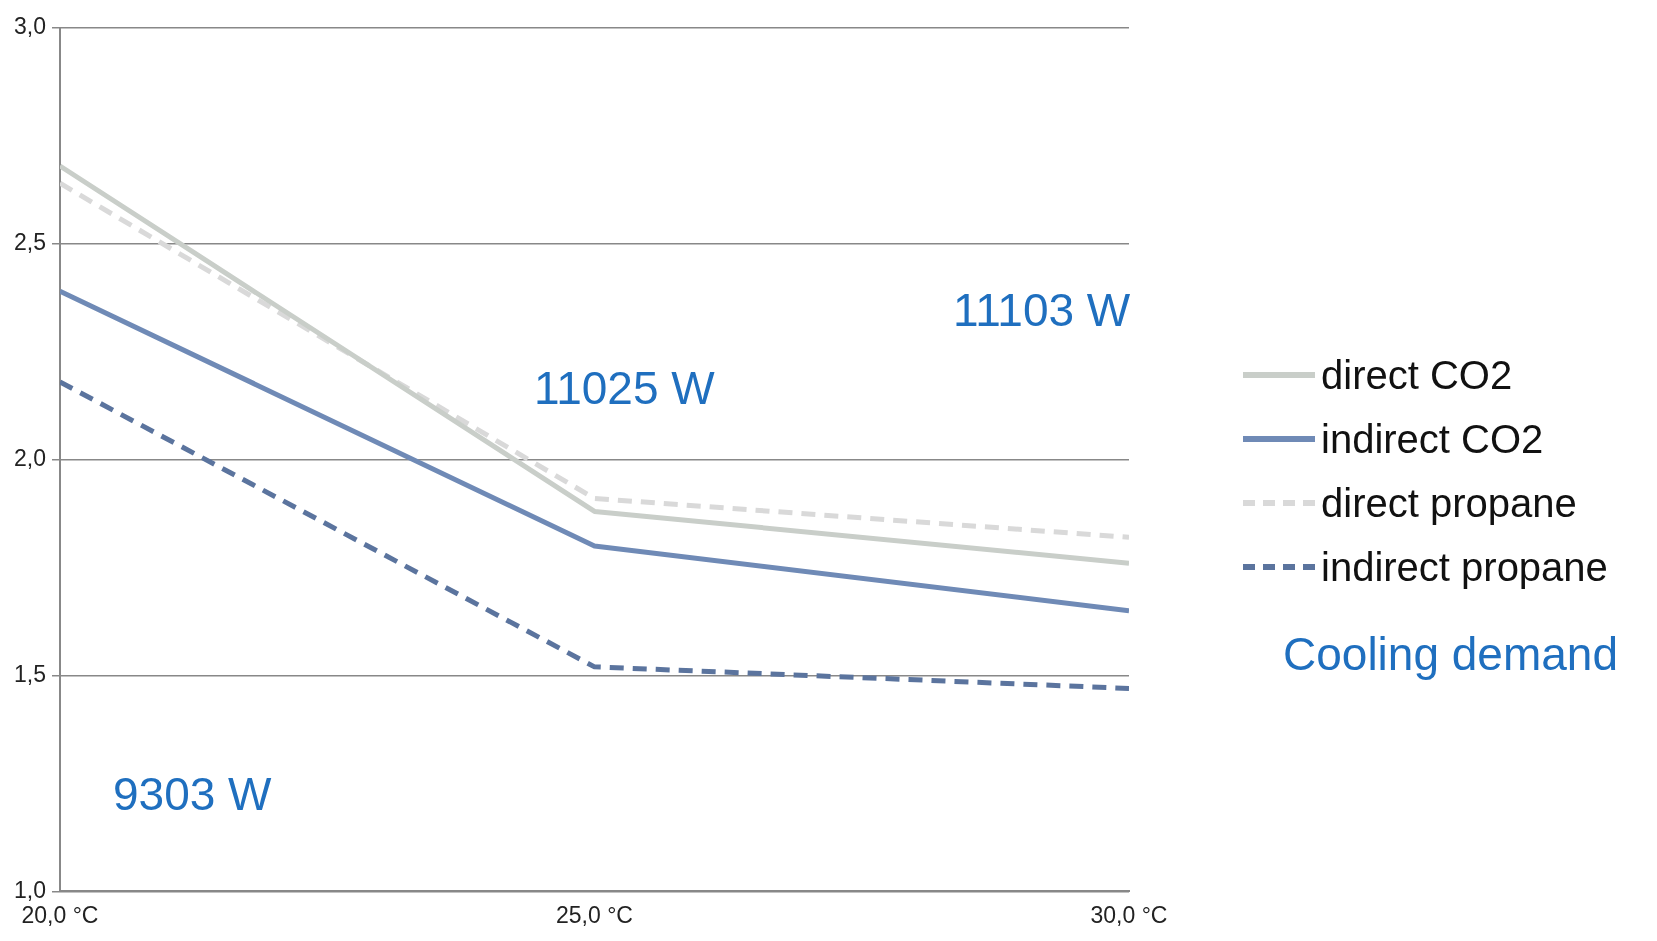  What do you see at coordinates (1464, 567) in the screenshot?
I see `legend-label: indirect propane` at bounding box center [1464, 567].